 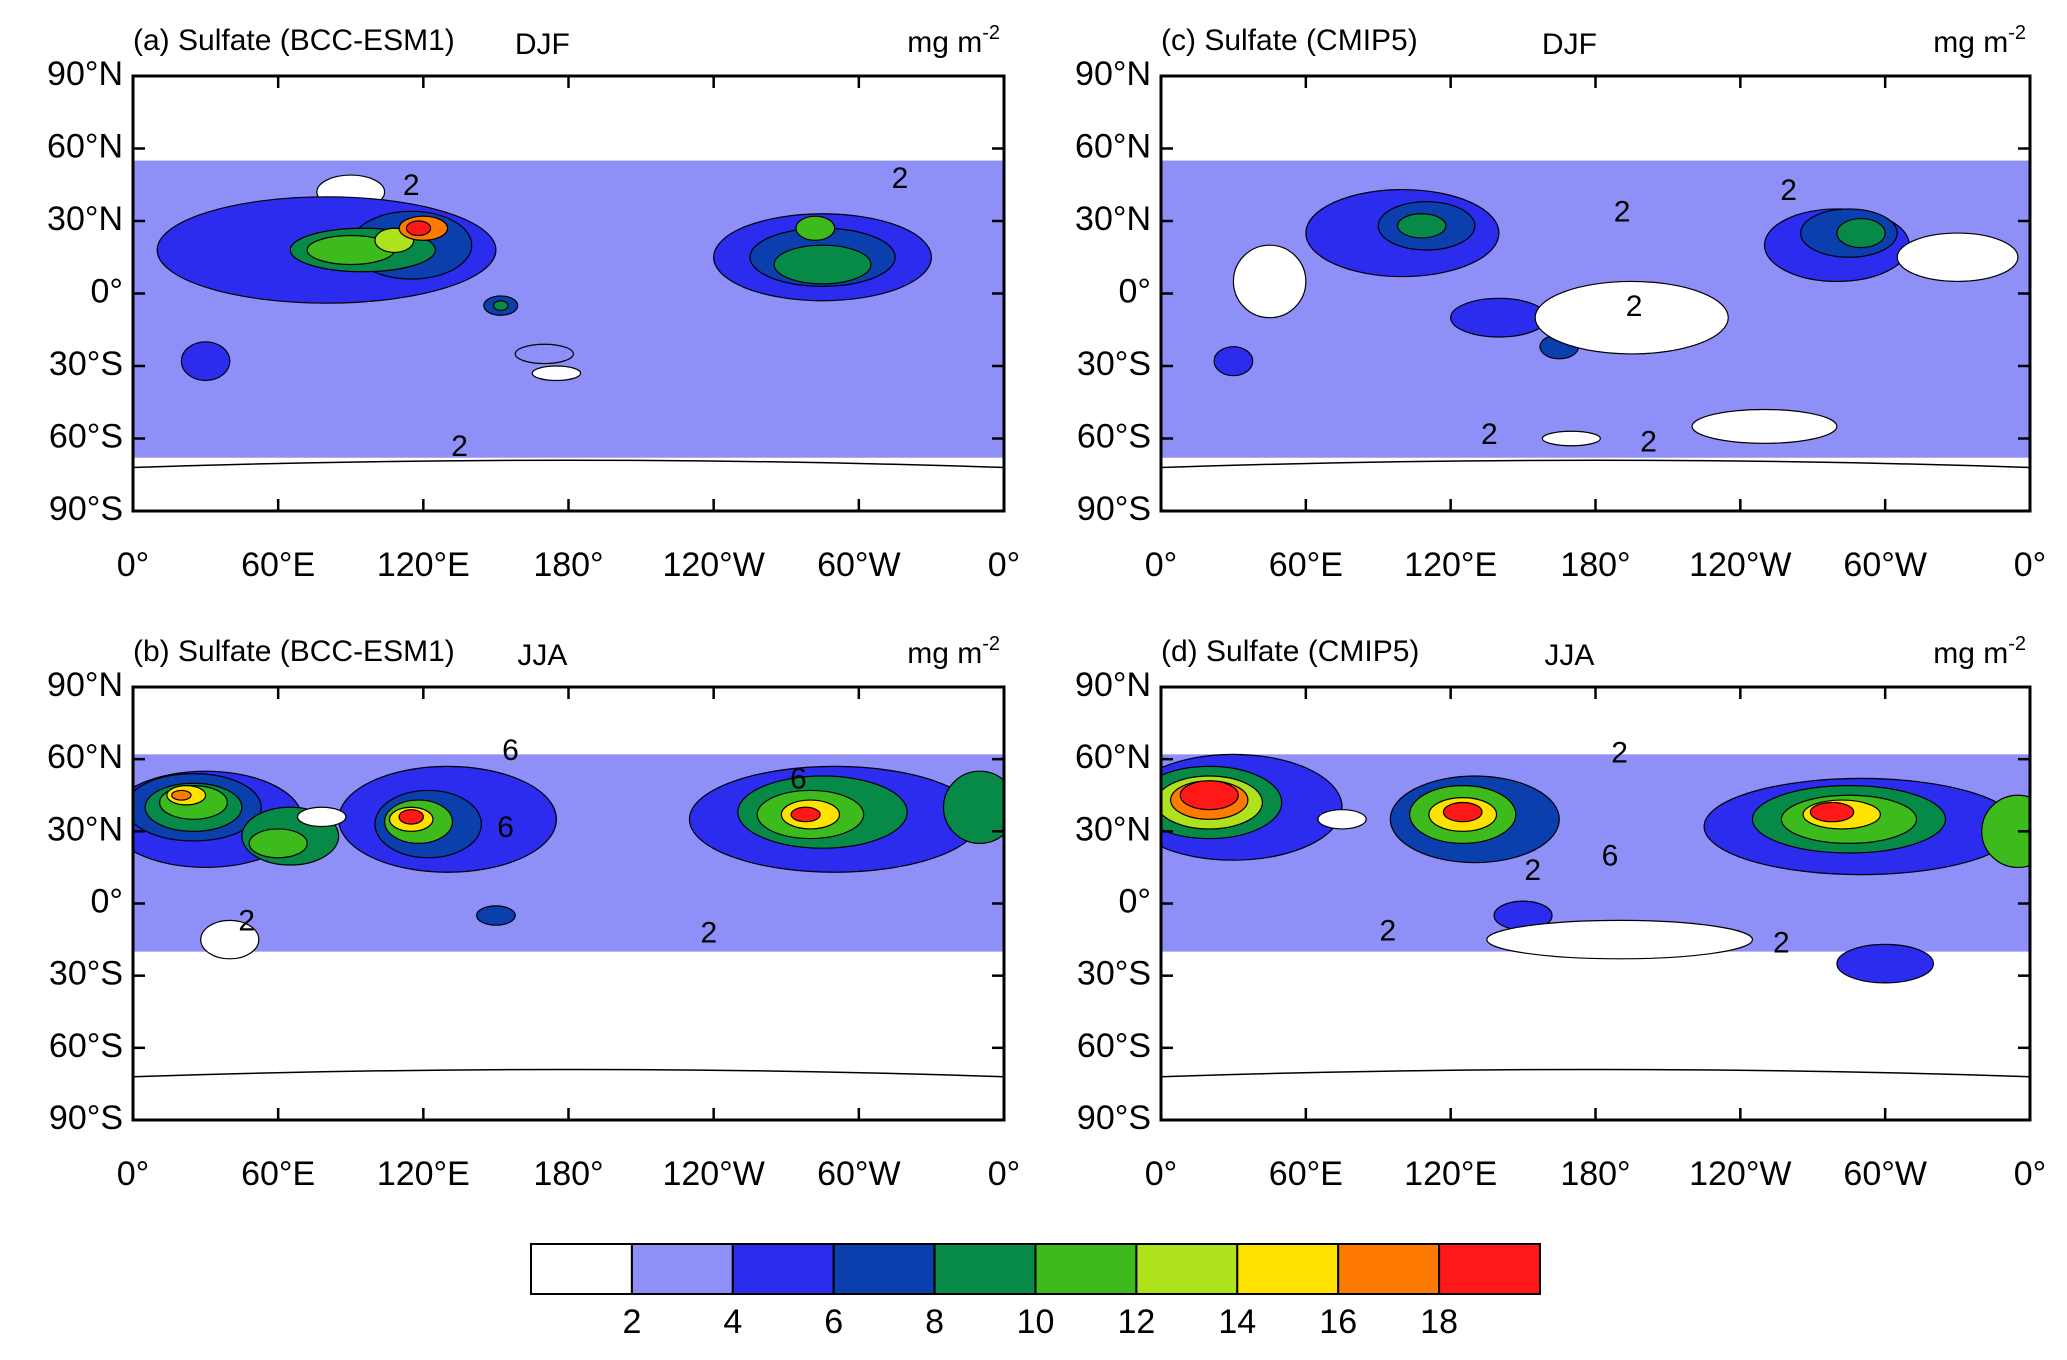 What do you see at coordinates (732, 1322) in the screenshot?
I see `colorbar-label: 4` at bounding box center [732, 1322].